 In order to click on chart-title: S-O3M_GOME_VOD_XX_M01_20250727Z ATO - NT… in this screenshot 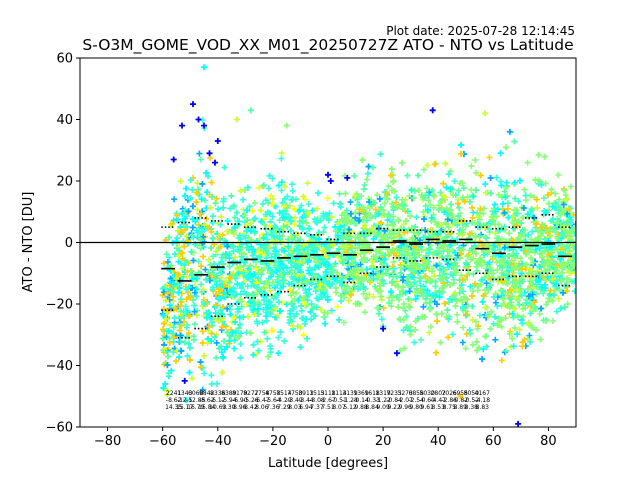, I will do `click(327, 45)`.